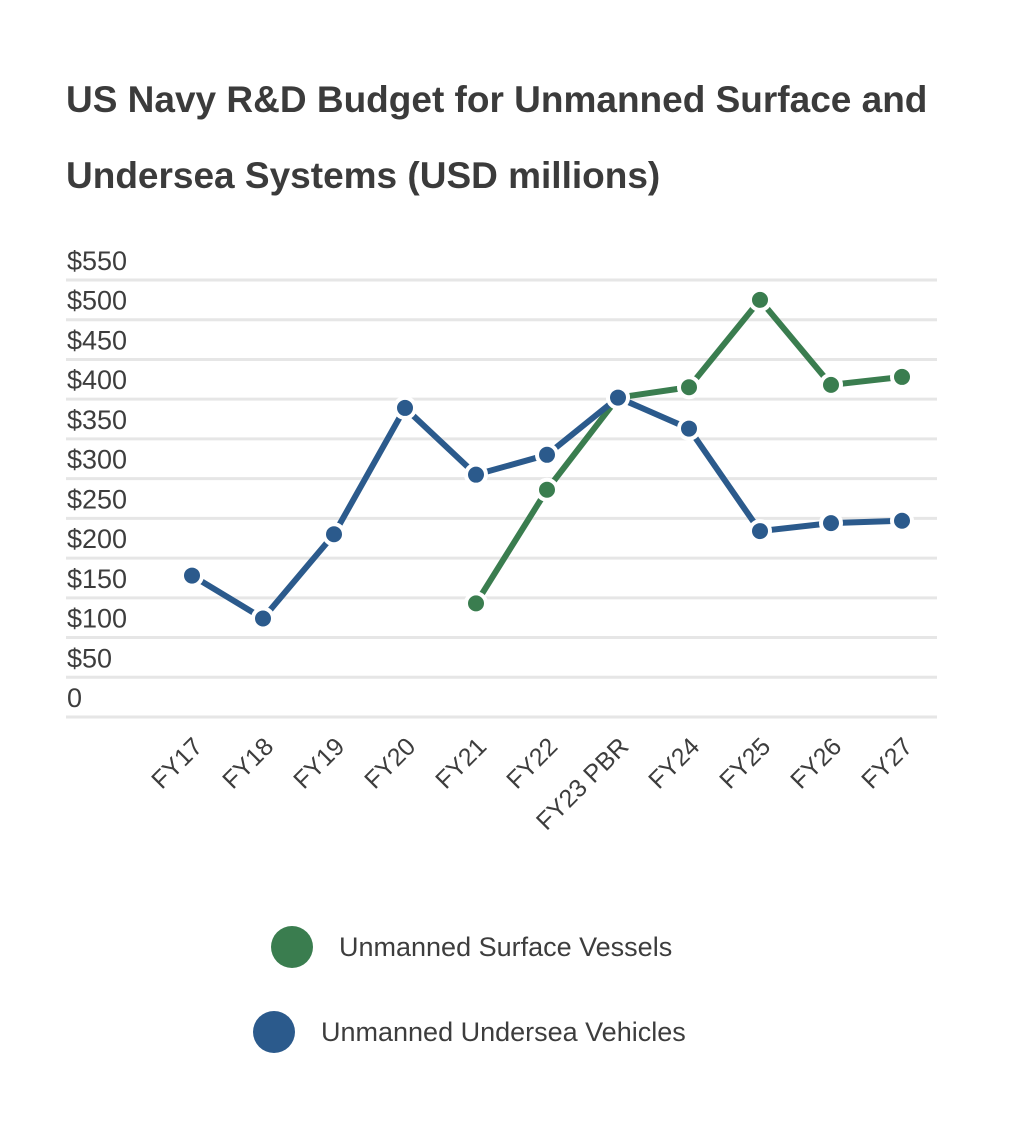  Describe the element at coordinates (292, 947) in the screenshot. I see `legend-marker-surface` at that location.